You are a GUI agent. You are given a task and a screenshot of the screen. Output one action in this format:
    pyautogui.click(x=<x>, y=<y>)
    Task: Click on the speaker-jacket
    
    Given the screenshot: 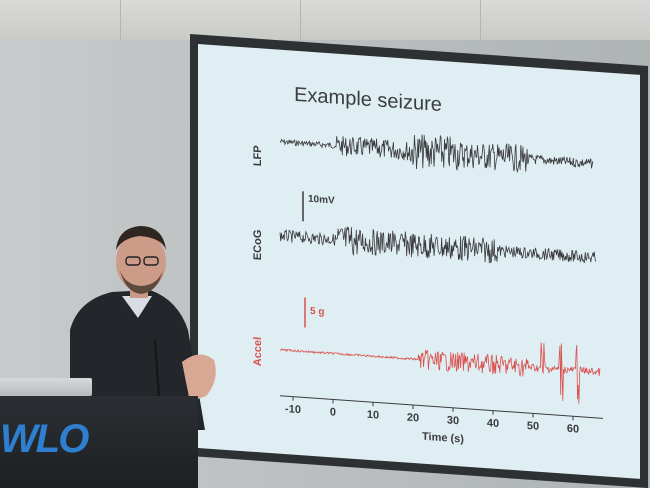 What is the action you would take?
    pyautogui.click(x=137, y=360)
    